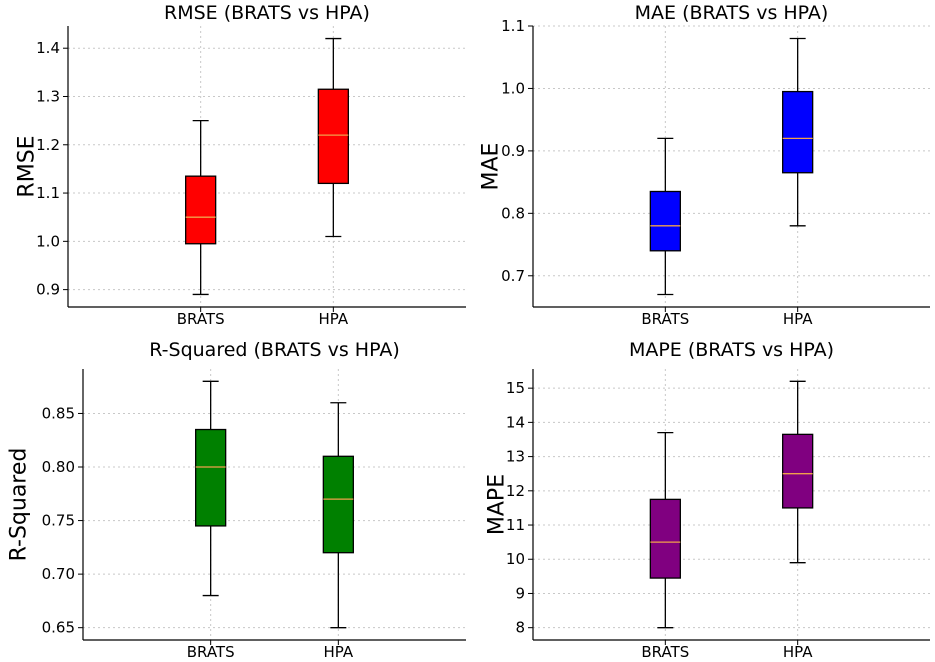 The width and height of the screenshot is (935, 662). I want to click on y-axis-label: MAPE, so click(497, 504).